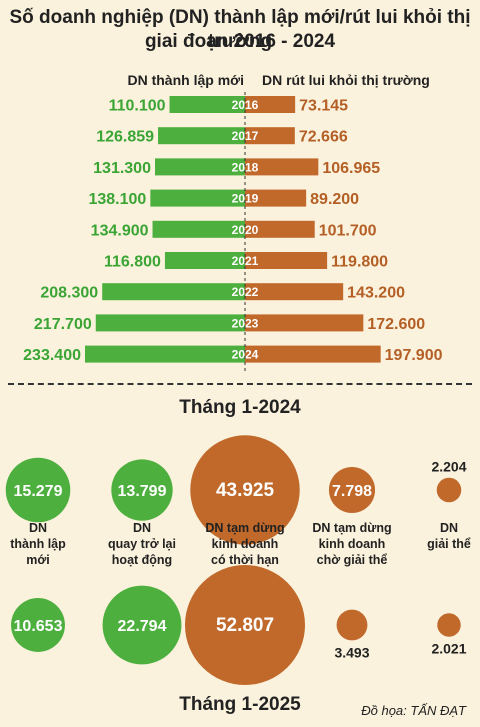  I want to click on value-label-new-2021: 116.800, so click(132, 262).